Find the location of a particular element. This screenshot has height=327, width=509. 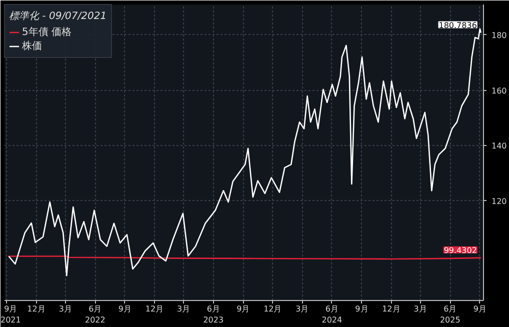

y-tick-label: 180 is located at coordinates (499, 35).